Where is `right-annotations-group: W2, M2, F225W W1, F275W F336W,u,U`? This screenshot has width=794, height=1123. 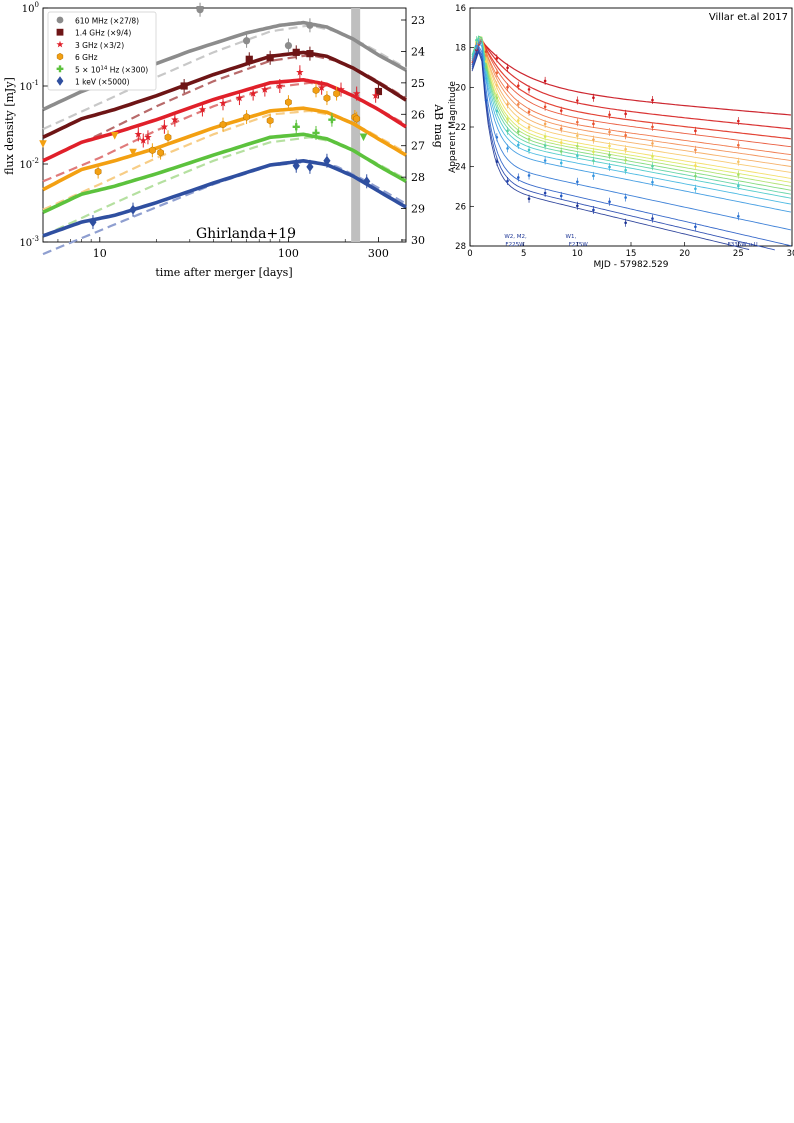
right-annotations-group: W2, M2, F225W W1, F275W F336W,u,U is located at coordinates (630, 241).